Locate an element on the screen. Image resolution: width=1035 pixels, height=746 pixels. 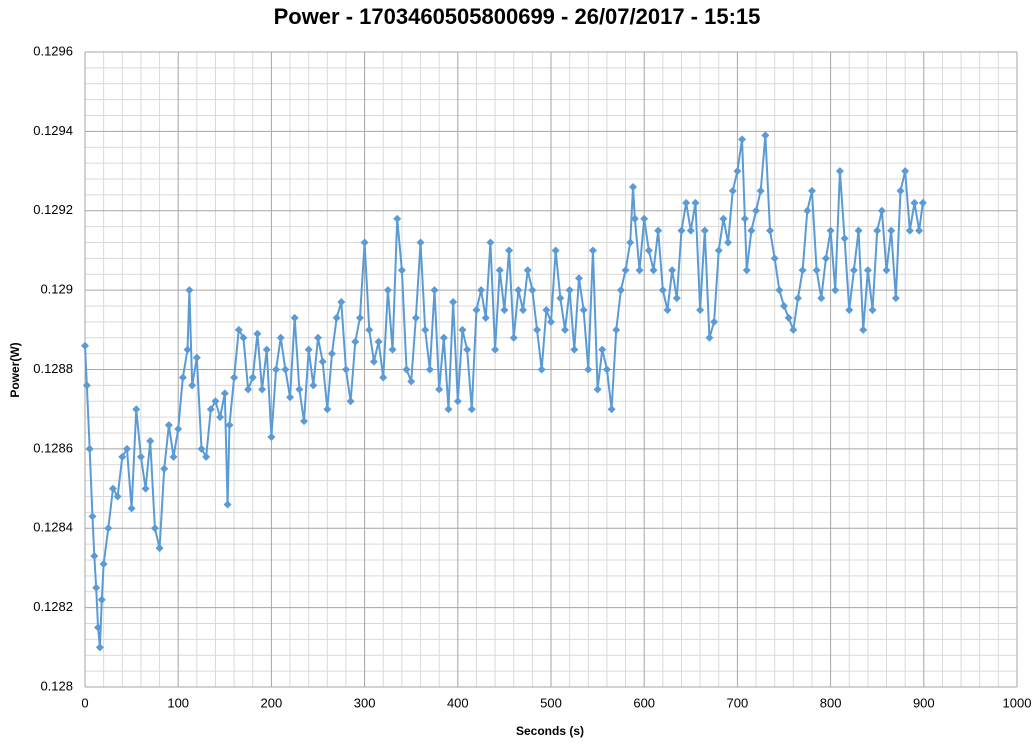
x-tick-label: 1000 is located at coordinates (1017, 702).